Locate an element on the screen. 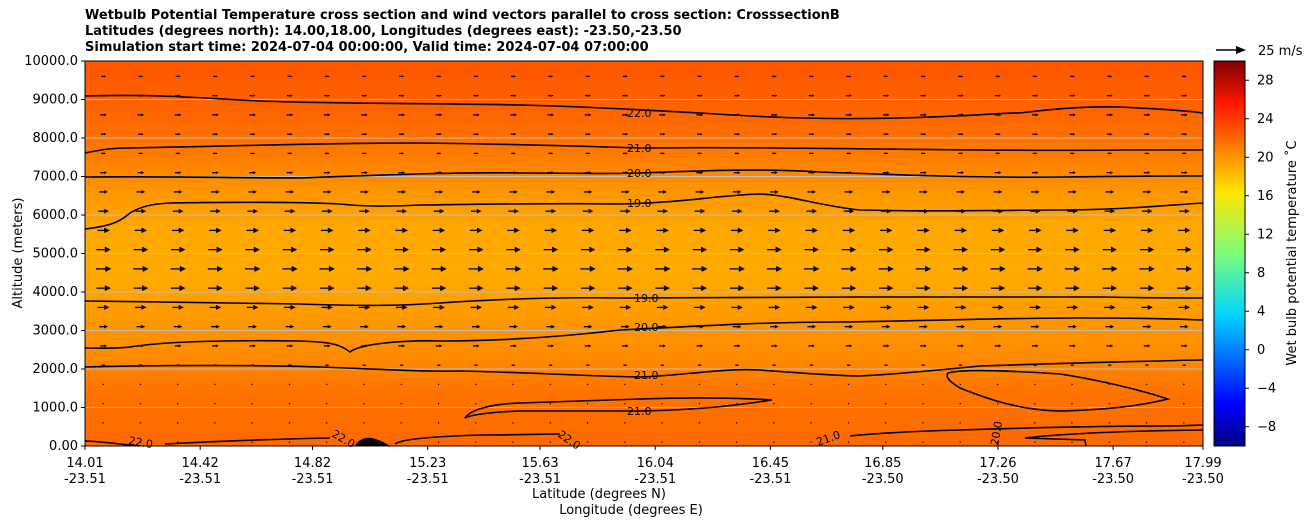 Image resolution: width=1311 pixels, height=526 pixels. colorbar-tick-label: 28 is located at coordinates (1265, 80).